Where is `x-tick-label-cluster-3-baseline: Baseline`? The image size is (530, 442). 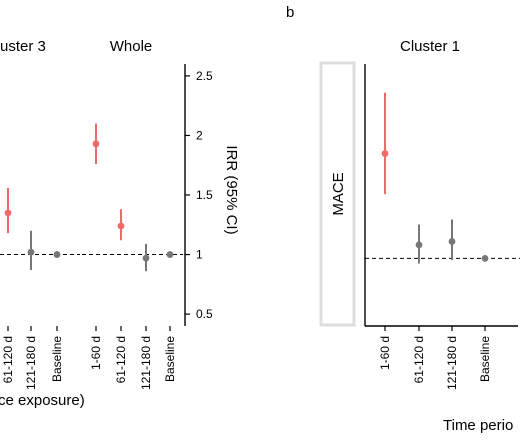 x-tick-label-cluster-3-baseline: Baseline is located at coordinates (57, 359).